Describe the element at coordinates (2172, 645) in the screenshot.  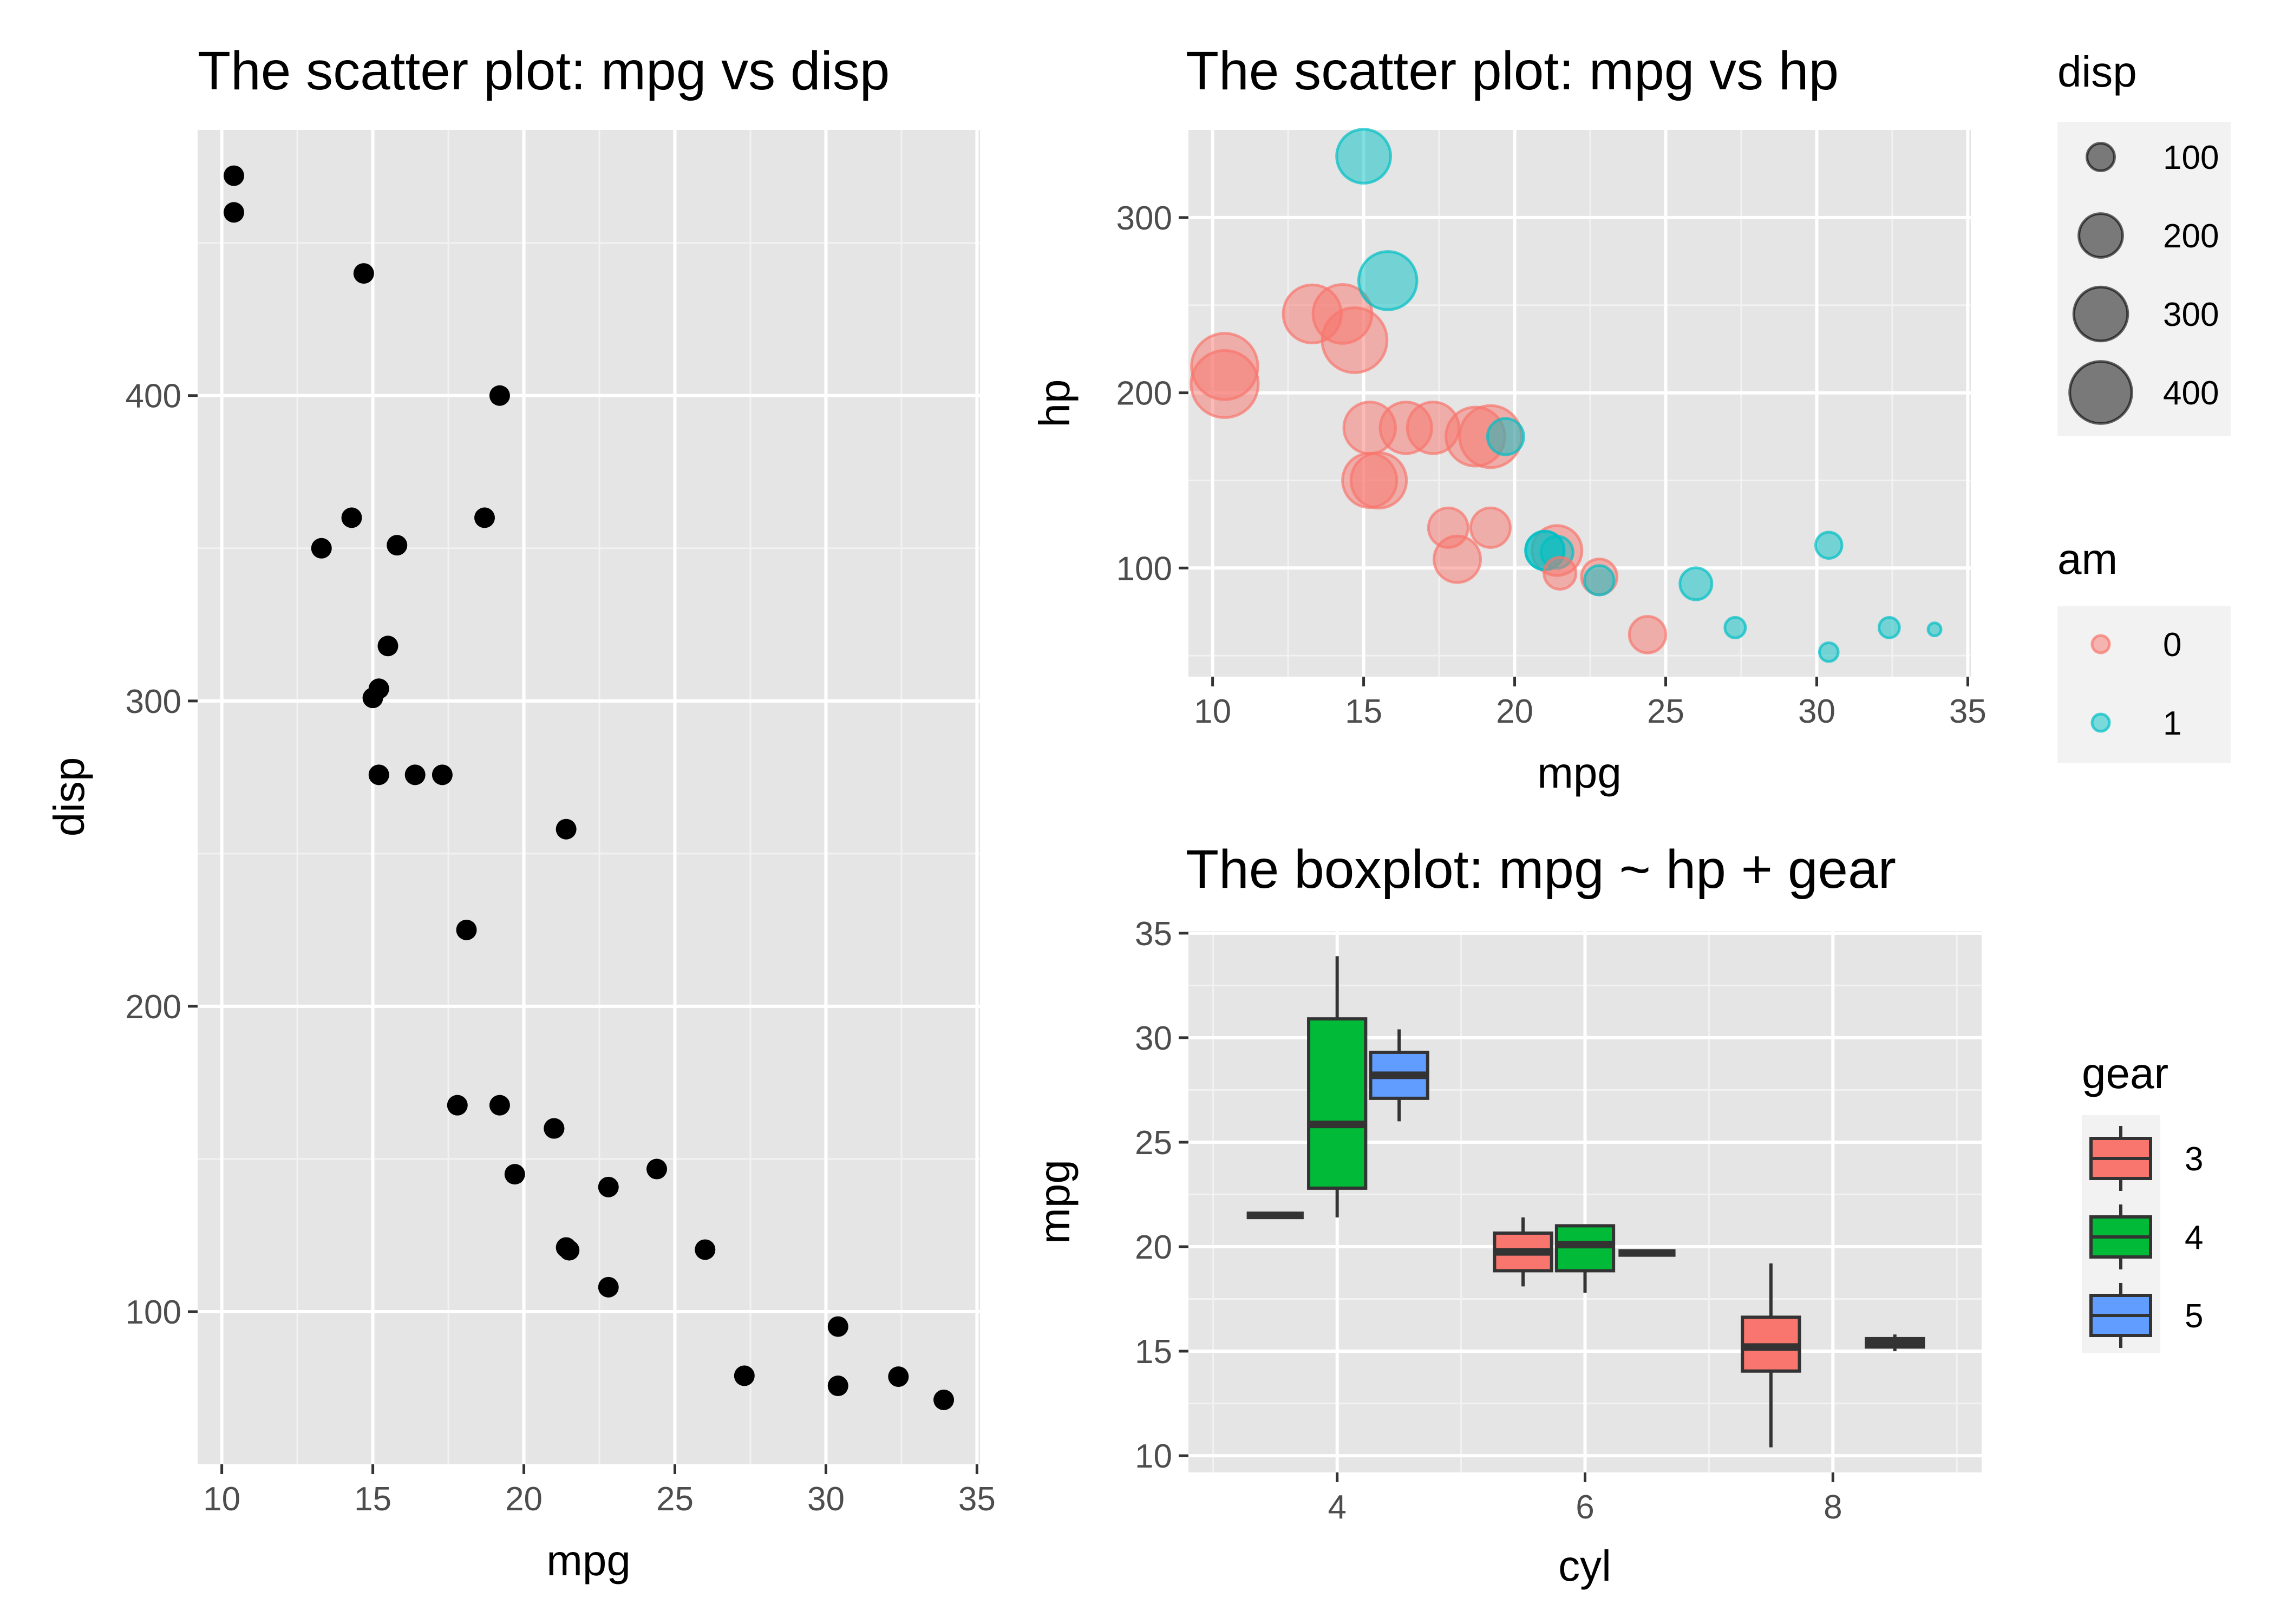
I see `legend-label: 0` at that location.